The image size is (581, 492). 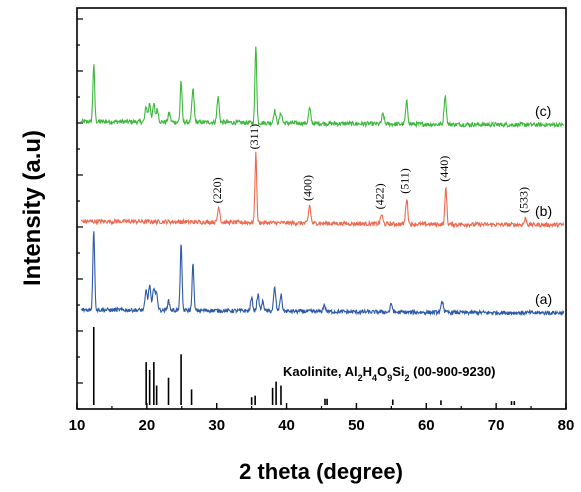 What do you see at coordinates (389, 378) in the screenshot?
I see `reference-label-subscript: 9` at bounding box center [389, 378].